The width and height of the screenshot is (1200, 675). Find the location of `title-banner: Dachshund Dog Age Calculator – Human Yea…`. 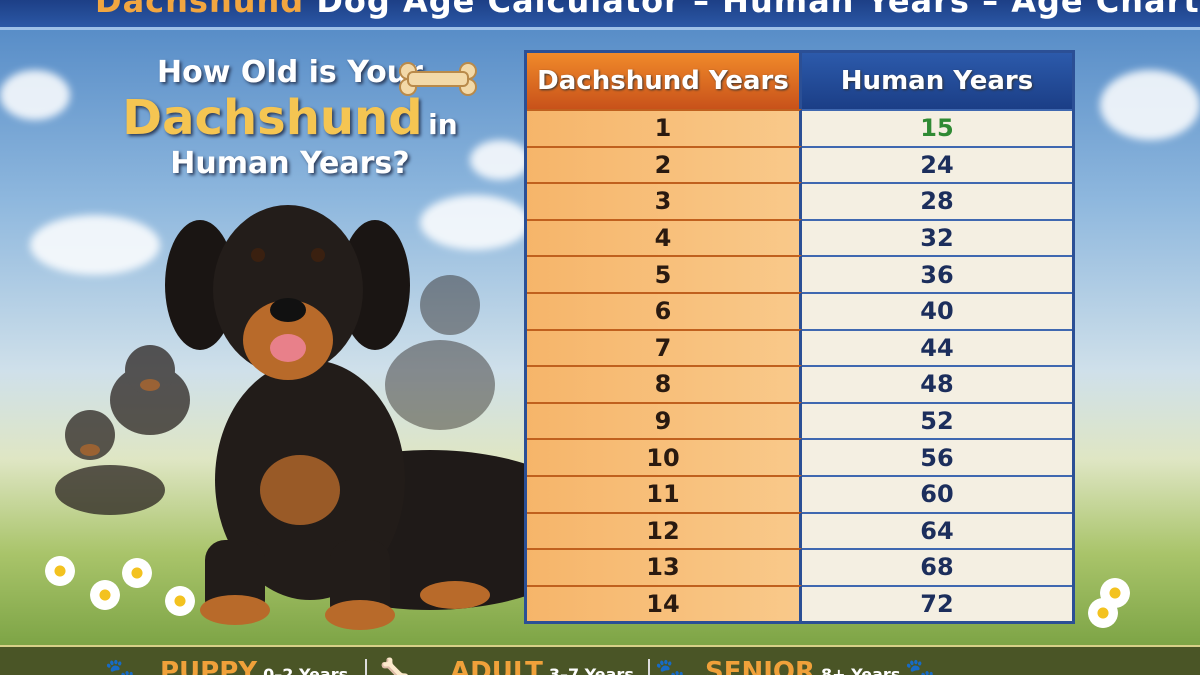

title-banner: Dachshund Dog Age Calculator – Human Yea… is located at coordinates (600, 15).